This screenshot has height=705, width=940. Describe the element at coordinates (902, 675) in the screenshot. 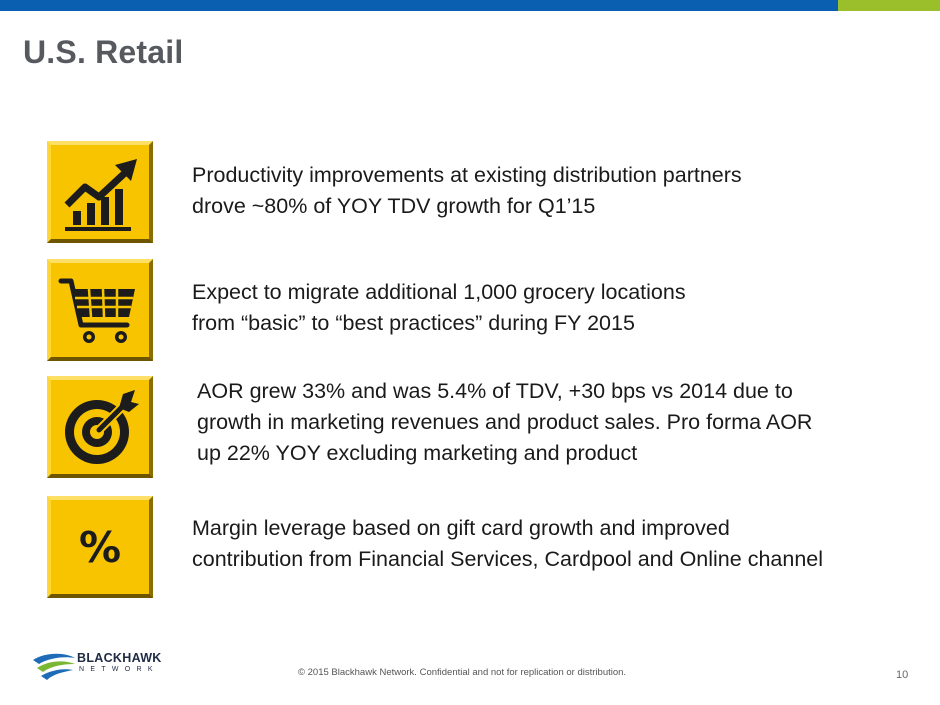

I see `page-number: 10` at that location.